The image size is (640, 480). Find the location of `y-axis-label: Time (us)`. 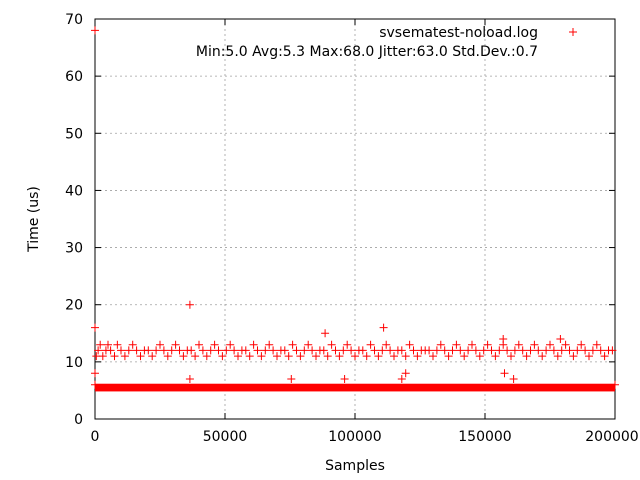

y-axis-label: Time (us) is located at coordinates (34, 219).